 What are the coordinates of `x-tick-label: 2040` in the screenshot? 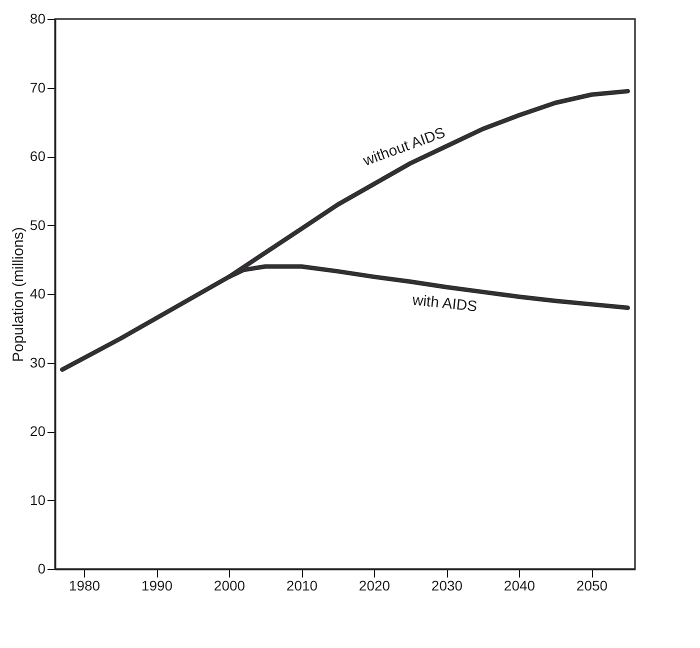 It's located at (520, 586).